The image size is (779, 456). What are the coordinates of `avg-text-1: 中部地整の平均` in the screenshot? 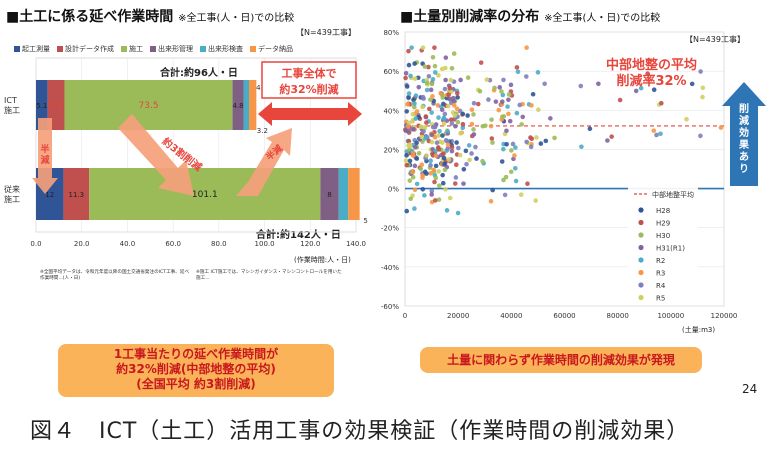 It's located at (652, 65).